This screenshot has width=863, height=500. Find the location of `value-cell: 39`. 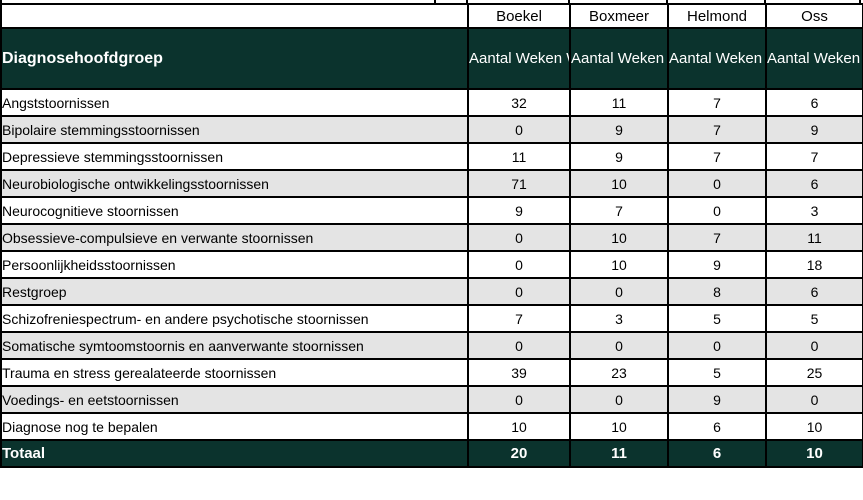

value-cell: 39 is located at coordinates (519, 372).